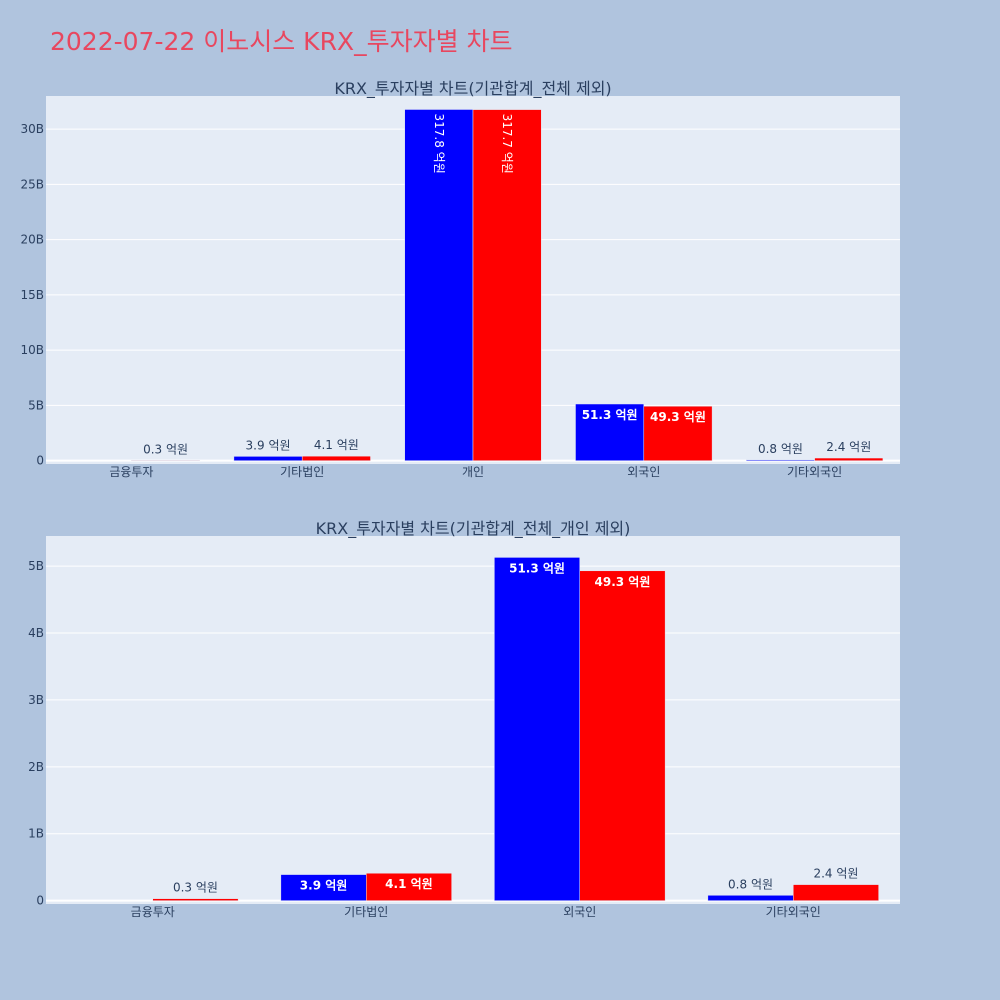 The width and height of the screenshot is (1000, 1000). What do you see at coordinates (439, 143) in the screenshot?
I see `bar-label: 317.8 억원` at bounding box center [439, 143].